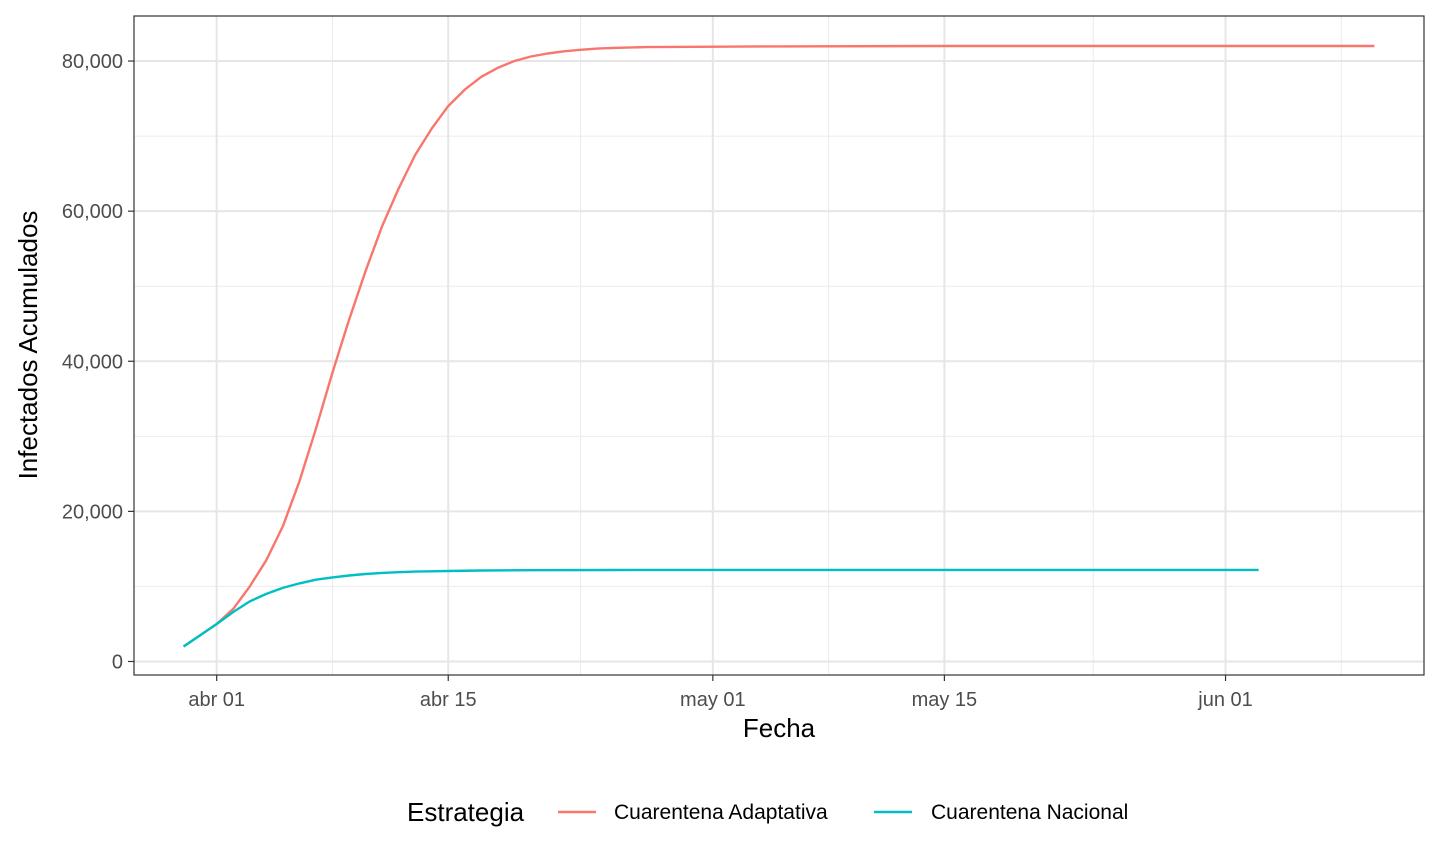 Image resolution: width=1440 pixels, height=864 pixels. What do you see at coordinates (1225, 700) in the screenshot?
I see `x-tick-label: jun 01` at bounding box center [1225, 700].